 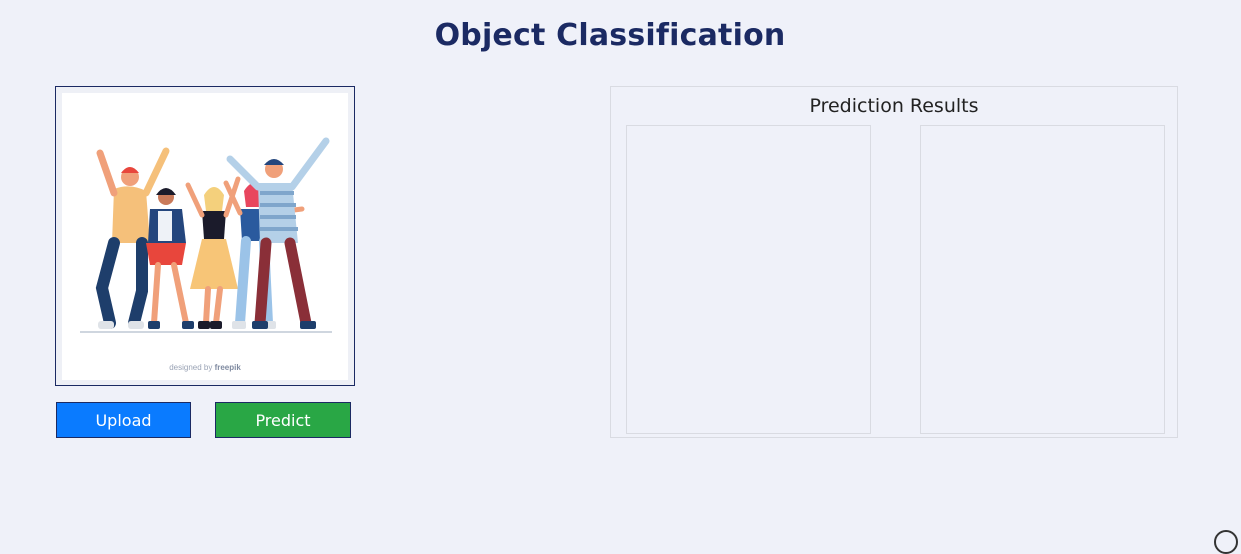 I want to click on predict-button: Predict, so click(x=283, y=420).